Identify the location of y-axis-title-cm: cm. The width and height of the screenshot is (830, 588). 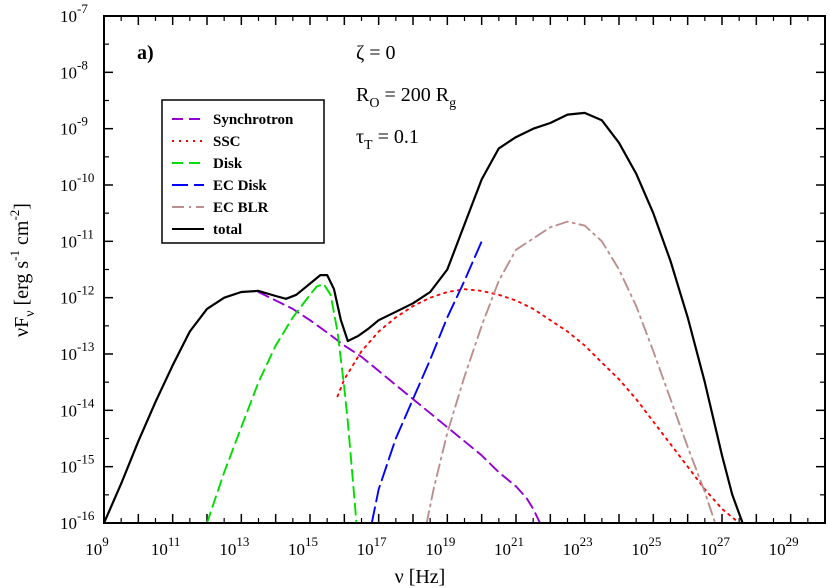
(22, 235).